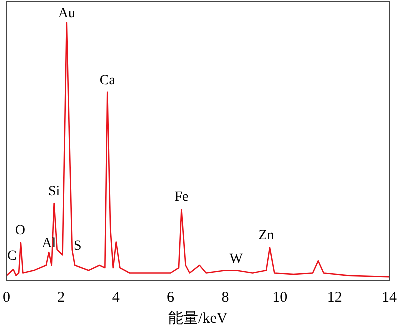 This screenshot has height=332, width=400. I want to click on annotation: S, so click(78, 246).